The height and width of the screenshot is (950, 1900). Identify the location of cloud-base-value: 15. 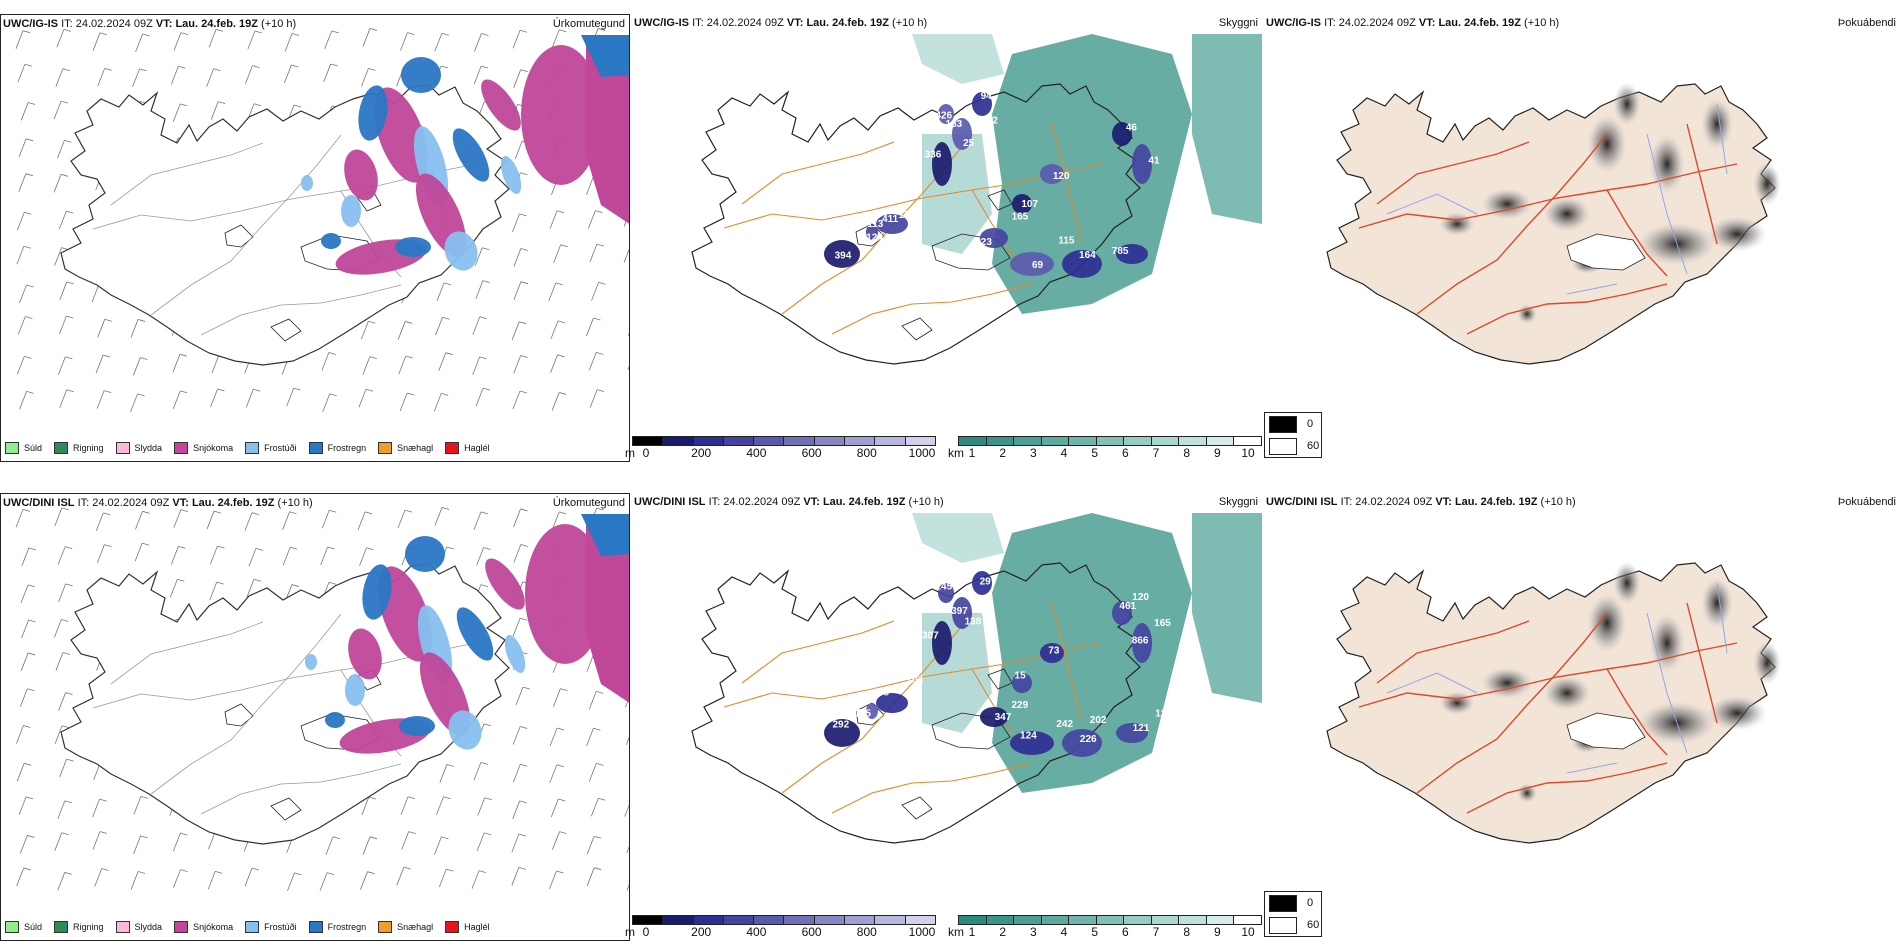
(1021, 676).